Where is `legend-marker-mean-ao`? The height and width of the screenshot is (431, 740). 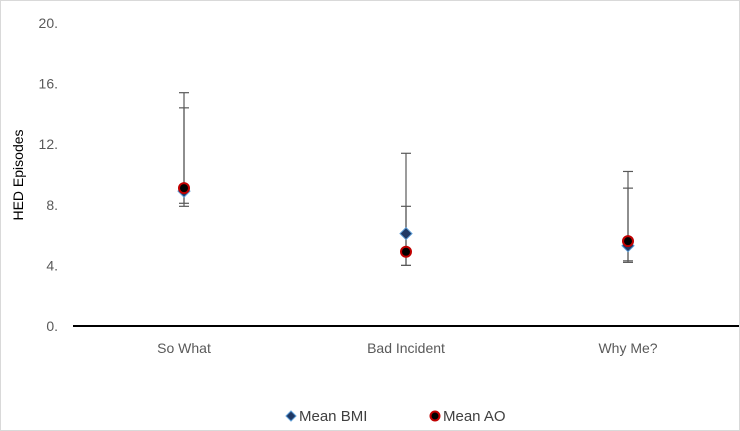
legend-marker-mean-ao is located at coordinates (435, 416).